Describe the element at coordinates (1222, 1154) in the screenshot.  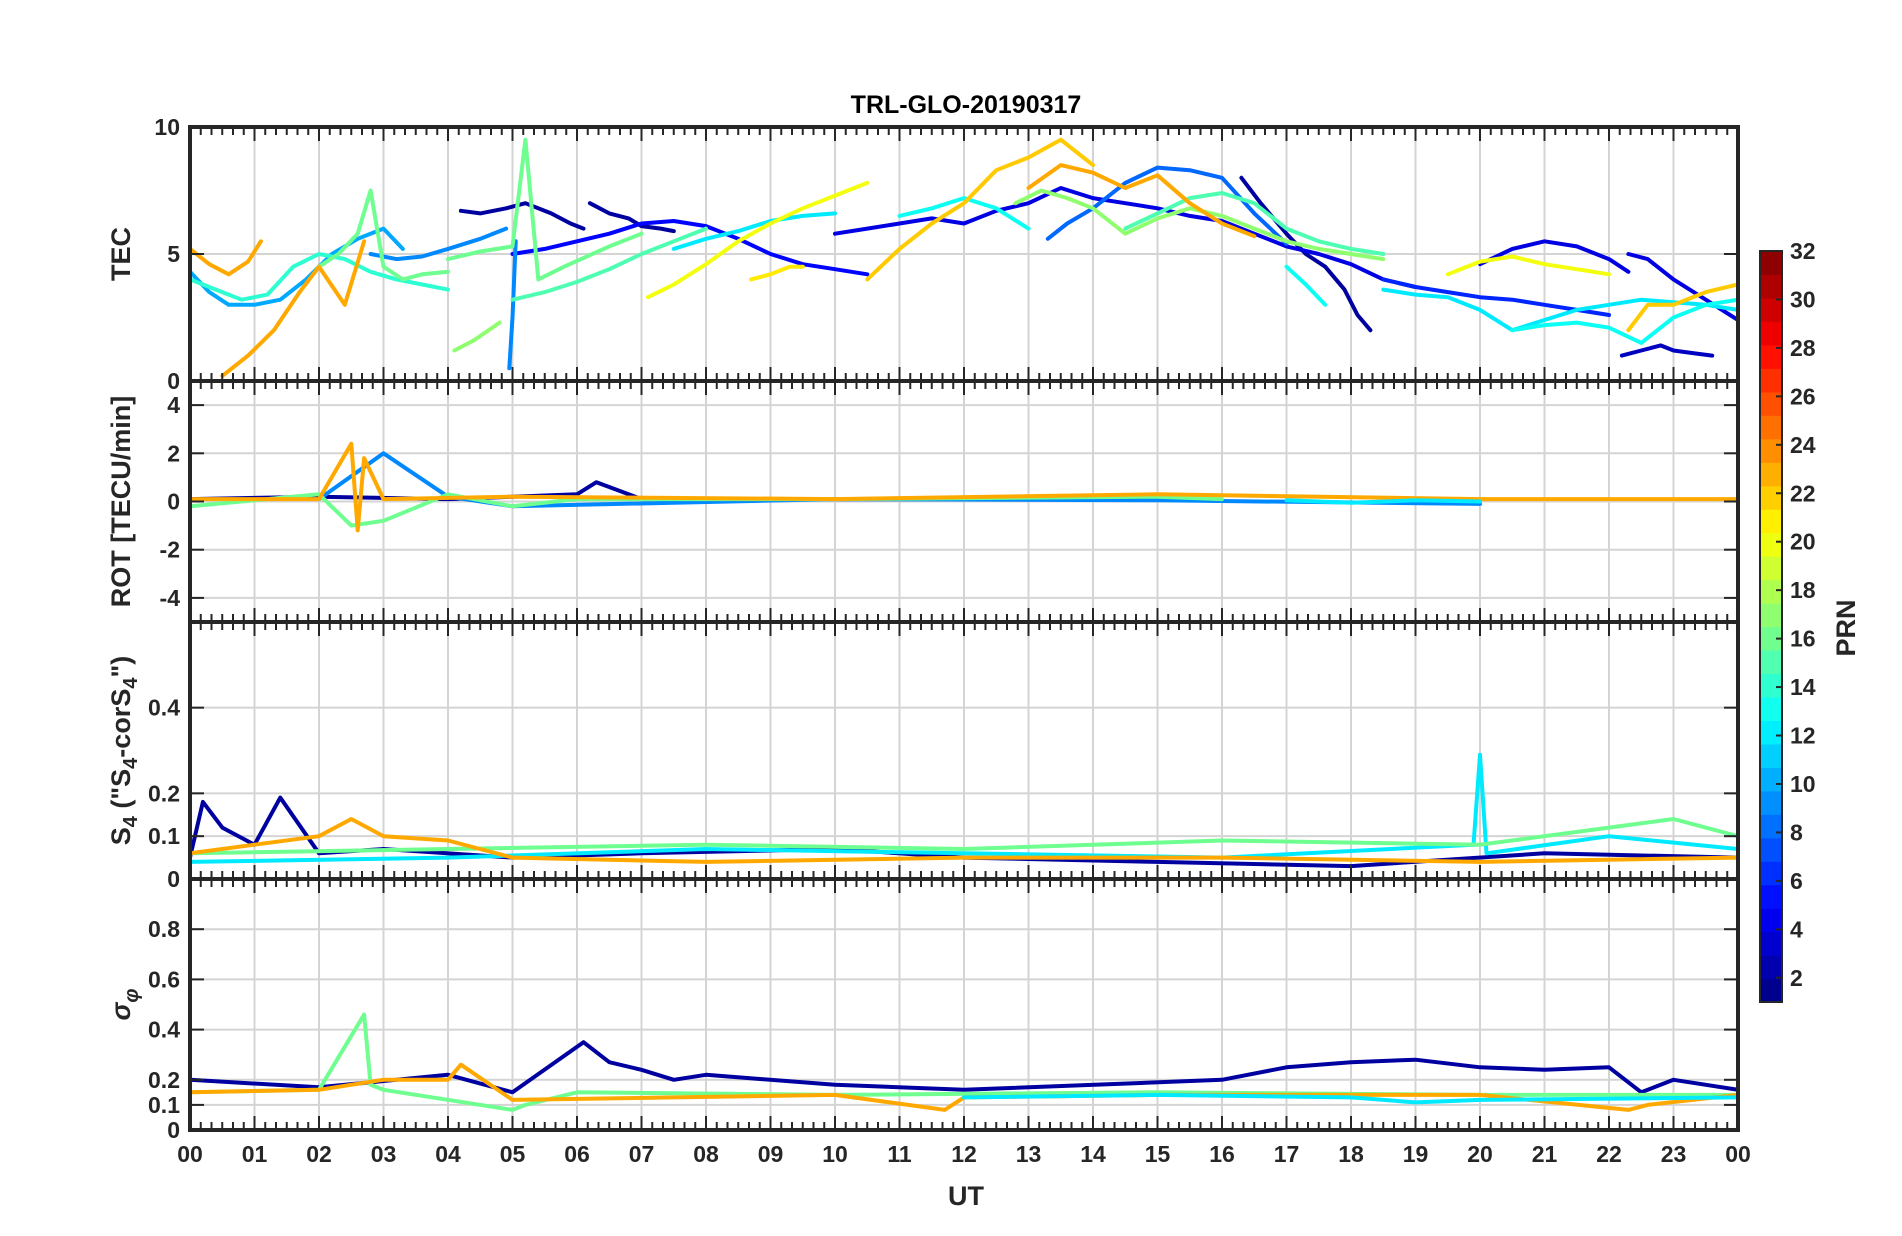
I see `x-tick-label: 16` at that location.